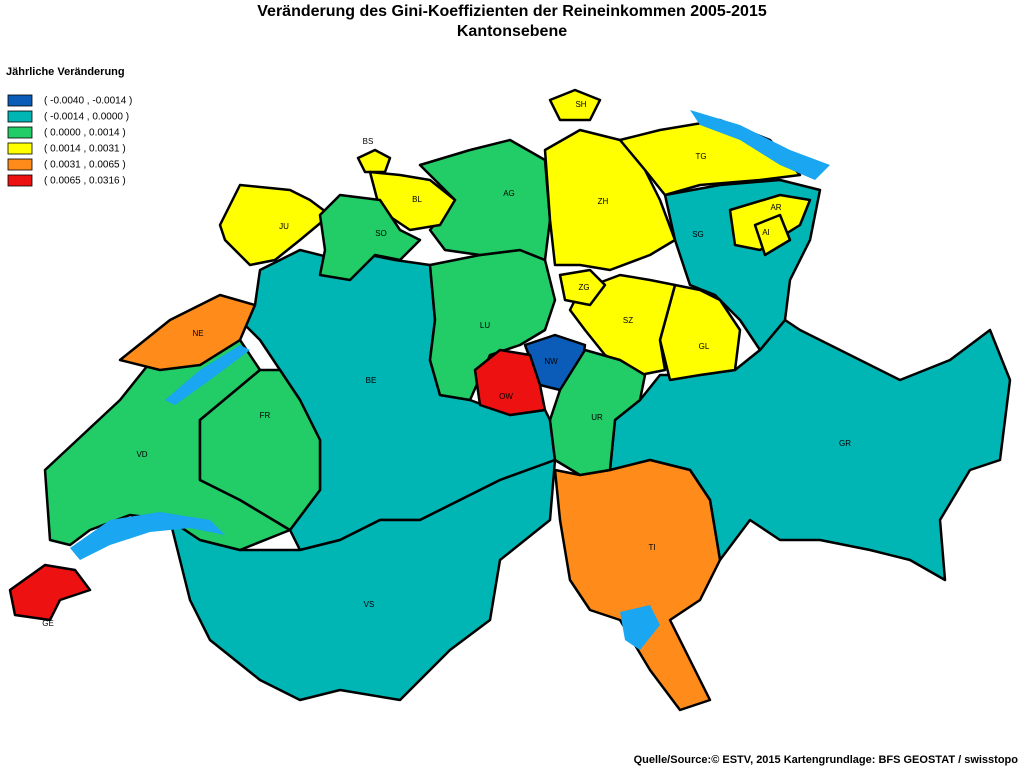 The width and height of the screenshot is (1024, 768). What do you see at coordinates (265, 415) in the screenshot?
I see `canton-label: FR` at bounding box center [265, 415].